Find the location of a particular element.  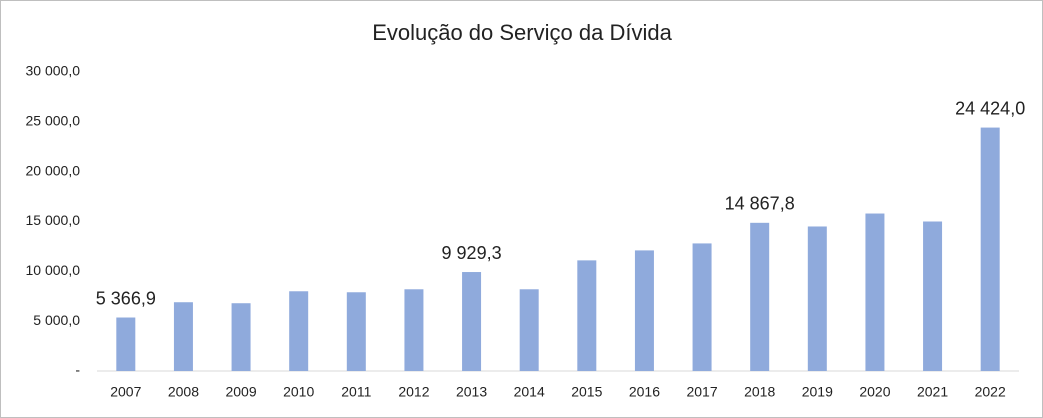

data-label: 24 424,0 is located at coordinates (990, 108).